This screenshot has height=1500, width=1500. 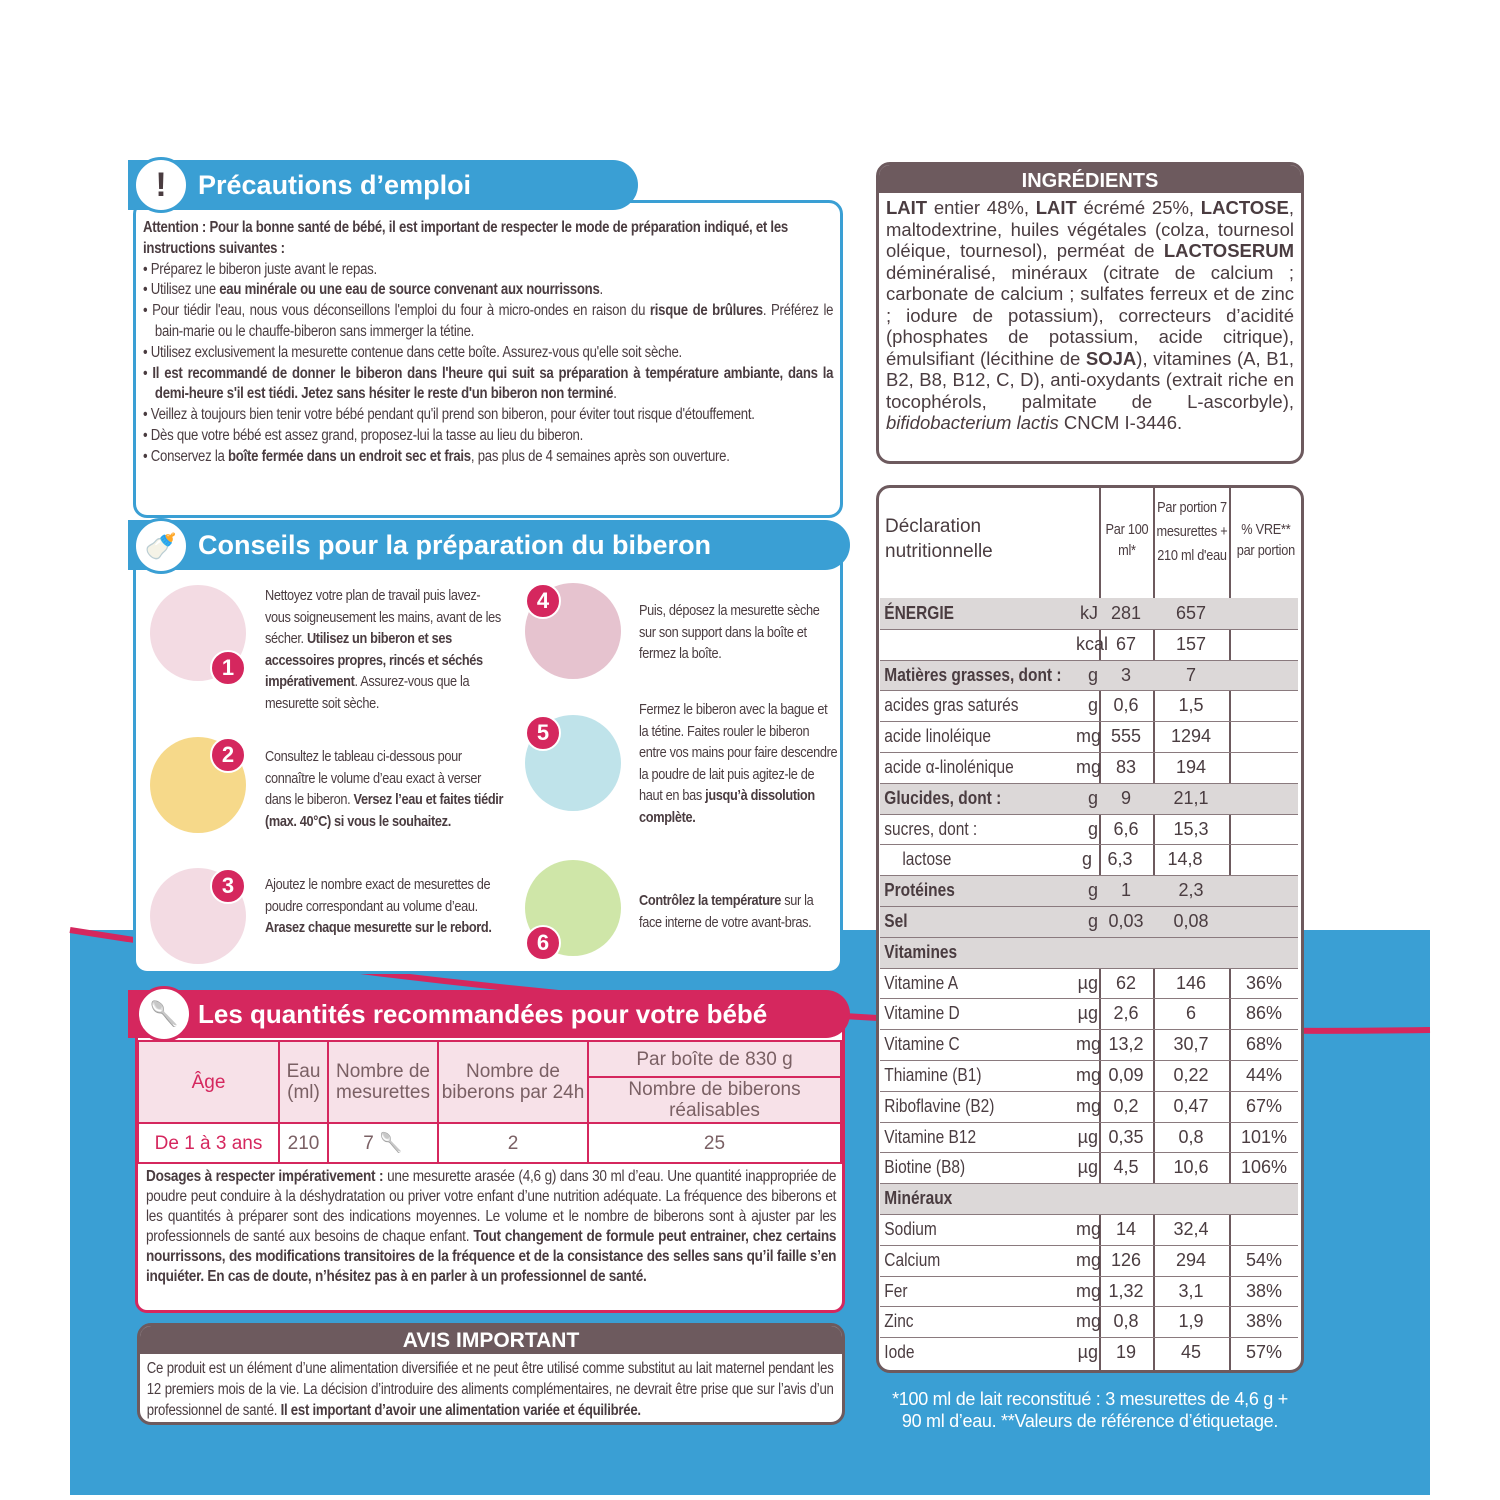 I want to click on nutrition-row: Calcium mg 126 294 54%, so click(x=1089, y=1260).